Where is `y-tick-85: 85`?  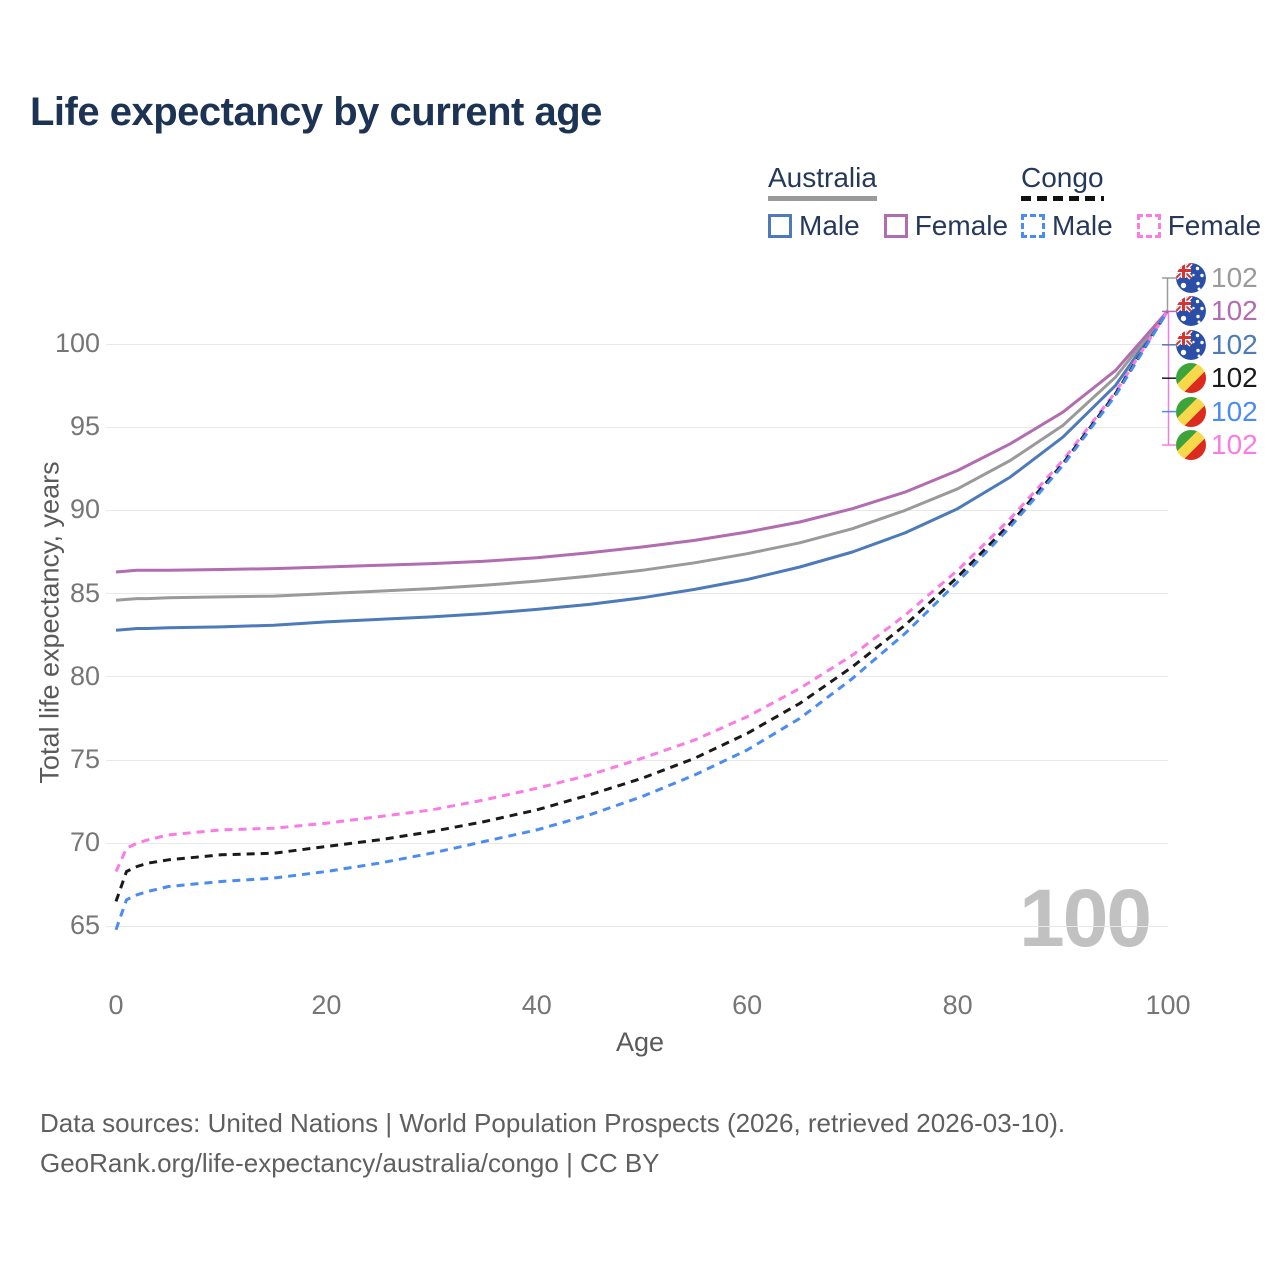
y-tick-85: 85 is located at coordinates (84, 592).